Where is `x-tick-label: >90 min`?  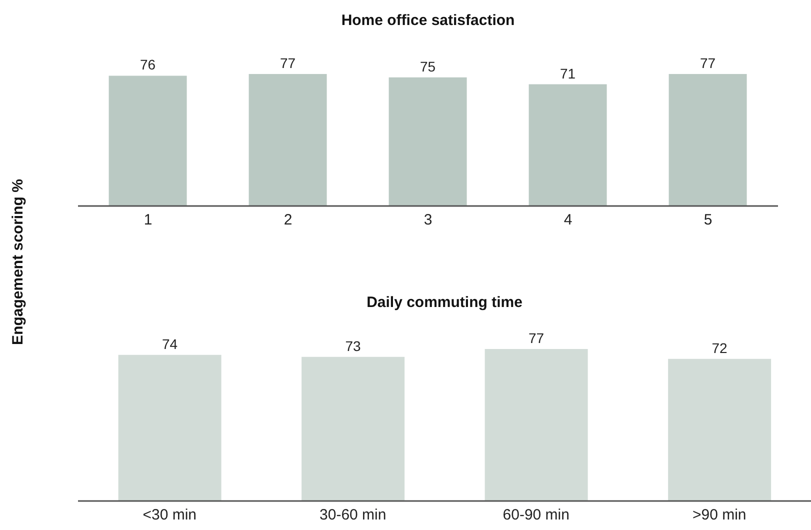 x-tick-label: >90 min is located at coordinates (719, 515).